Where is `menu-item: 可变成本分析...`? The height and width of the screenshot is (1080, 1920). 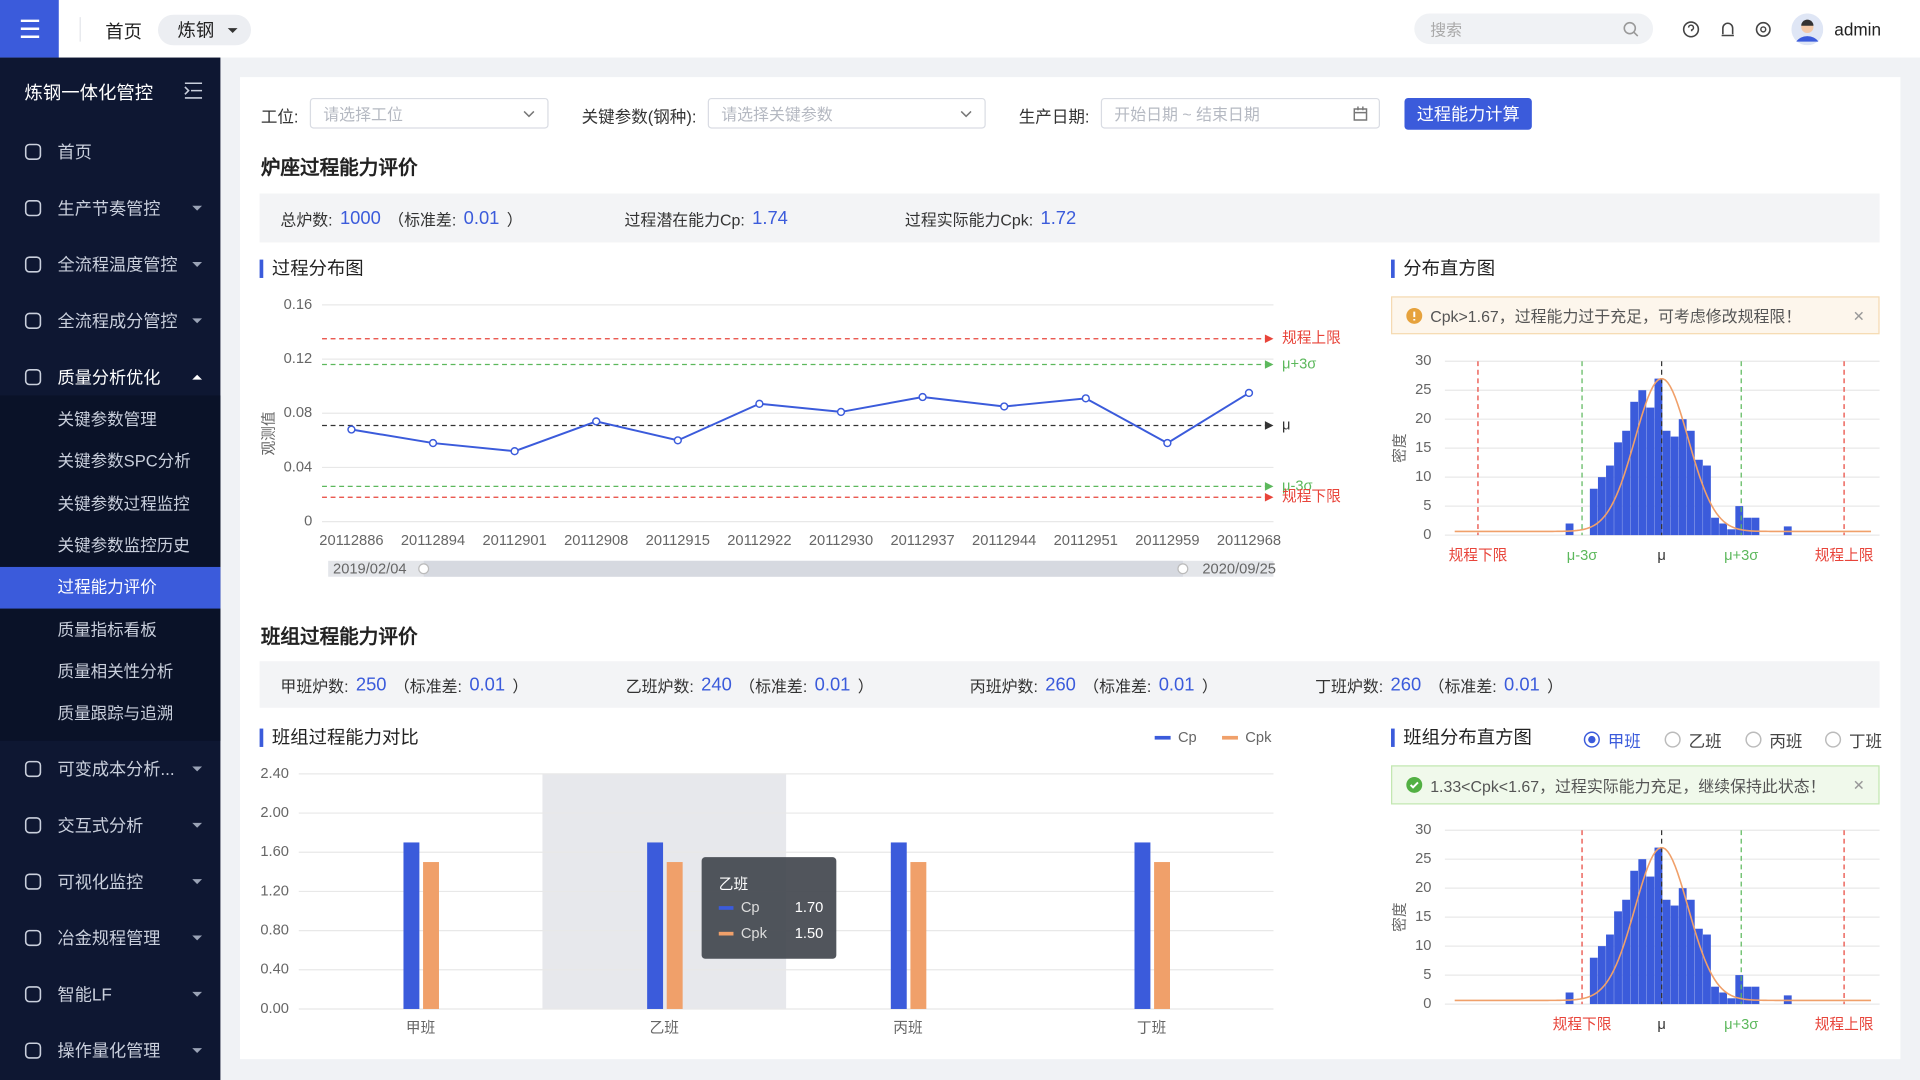
menu-item: 可变成本分析... is located at coordinates (110, 770).